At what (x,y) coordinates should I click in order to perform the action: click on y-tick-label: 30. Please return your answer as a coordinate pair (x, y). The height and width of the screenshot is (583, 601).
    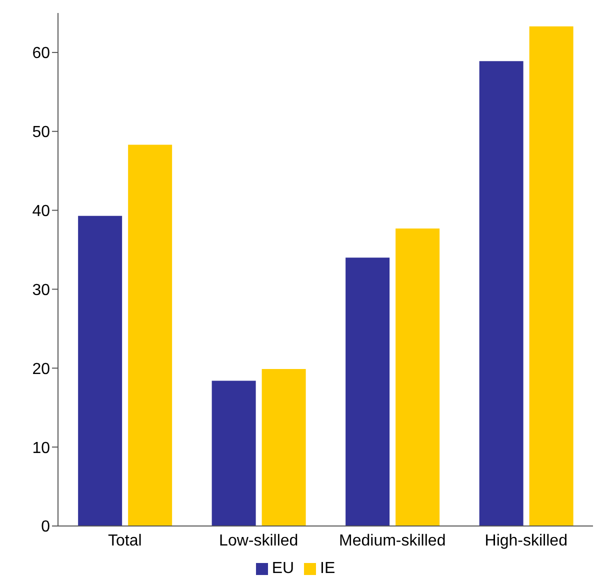
    Looking at the image, I should click on (41, 290).